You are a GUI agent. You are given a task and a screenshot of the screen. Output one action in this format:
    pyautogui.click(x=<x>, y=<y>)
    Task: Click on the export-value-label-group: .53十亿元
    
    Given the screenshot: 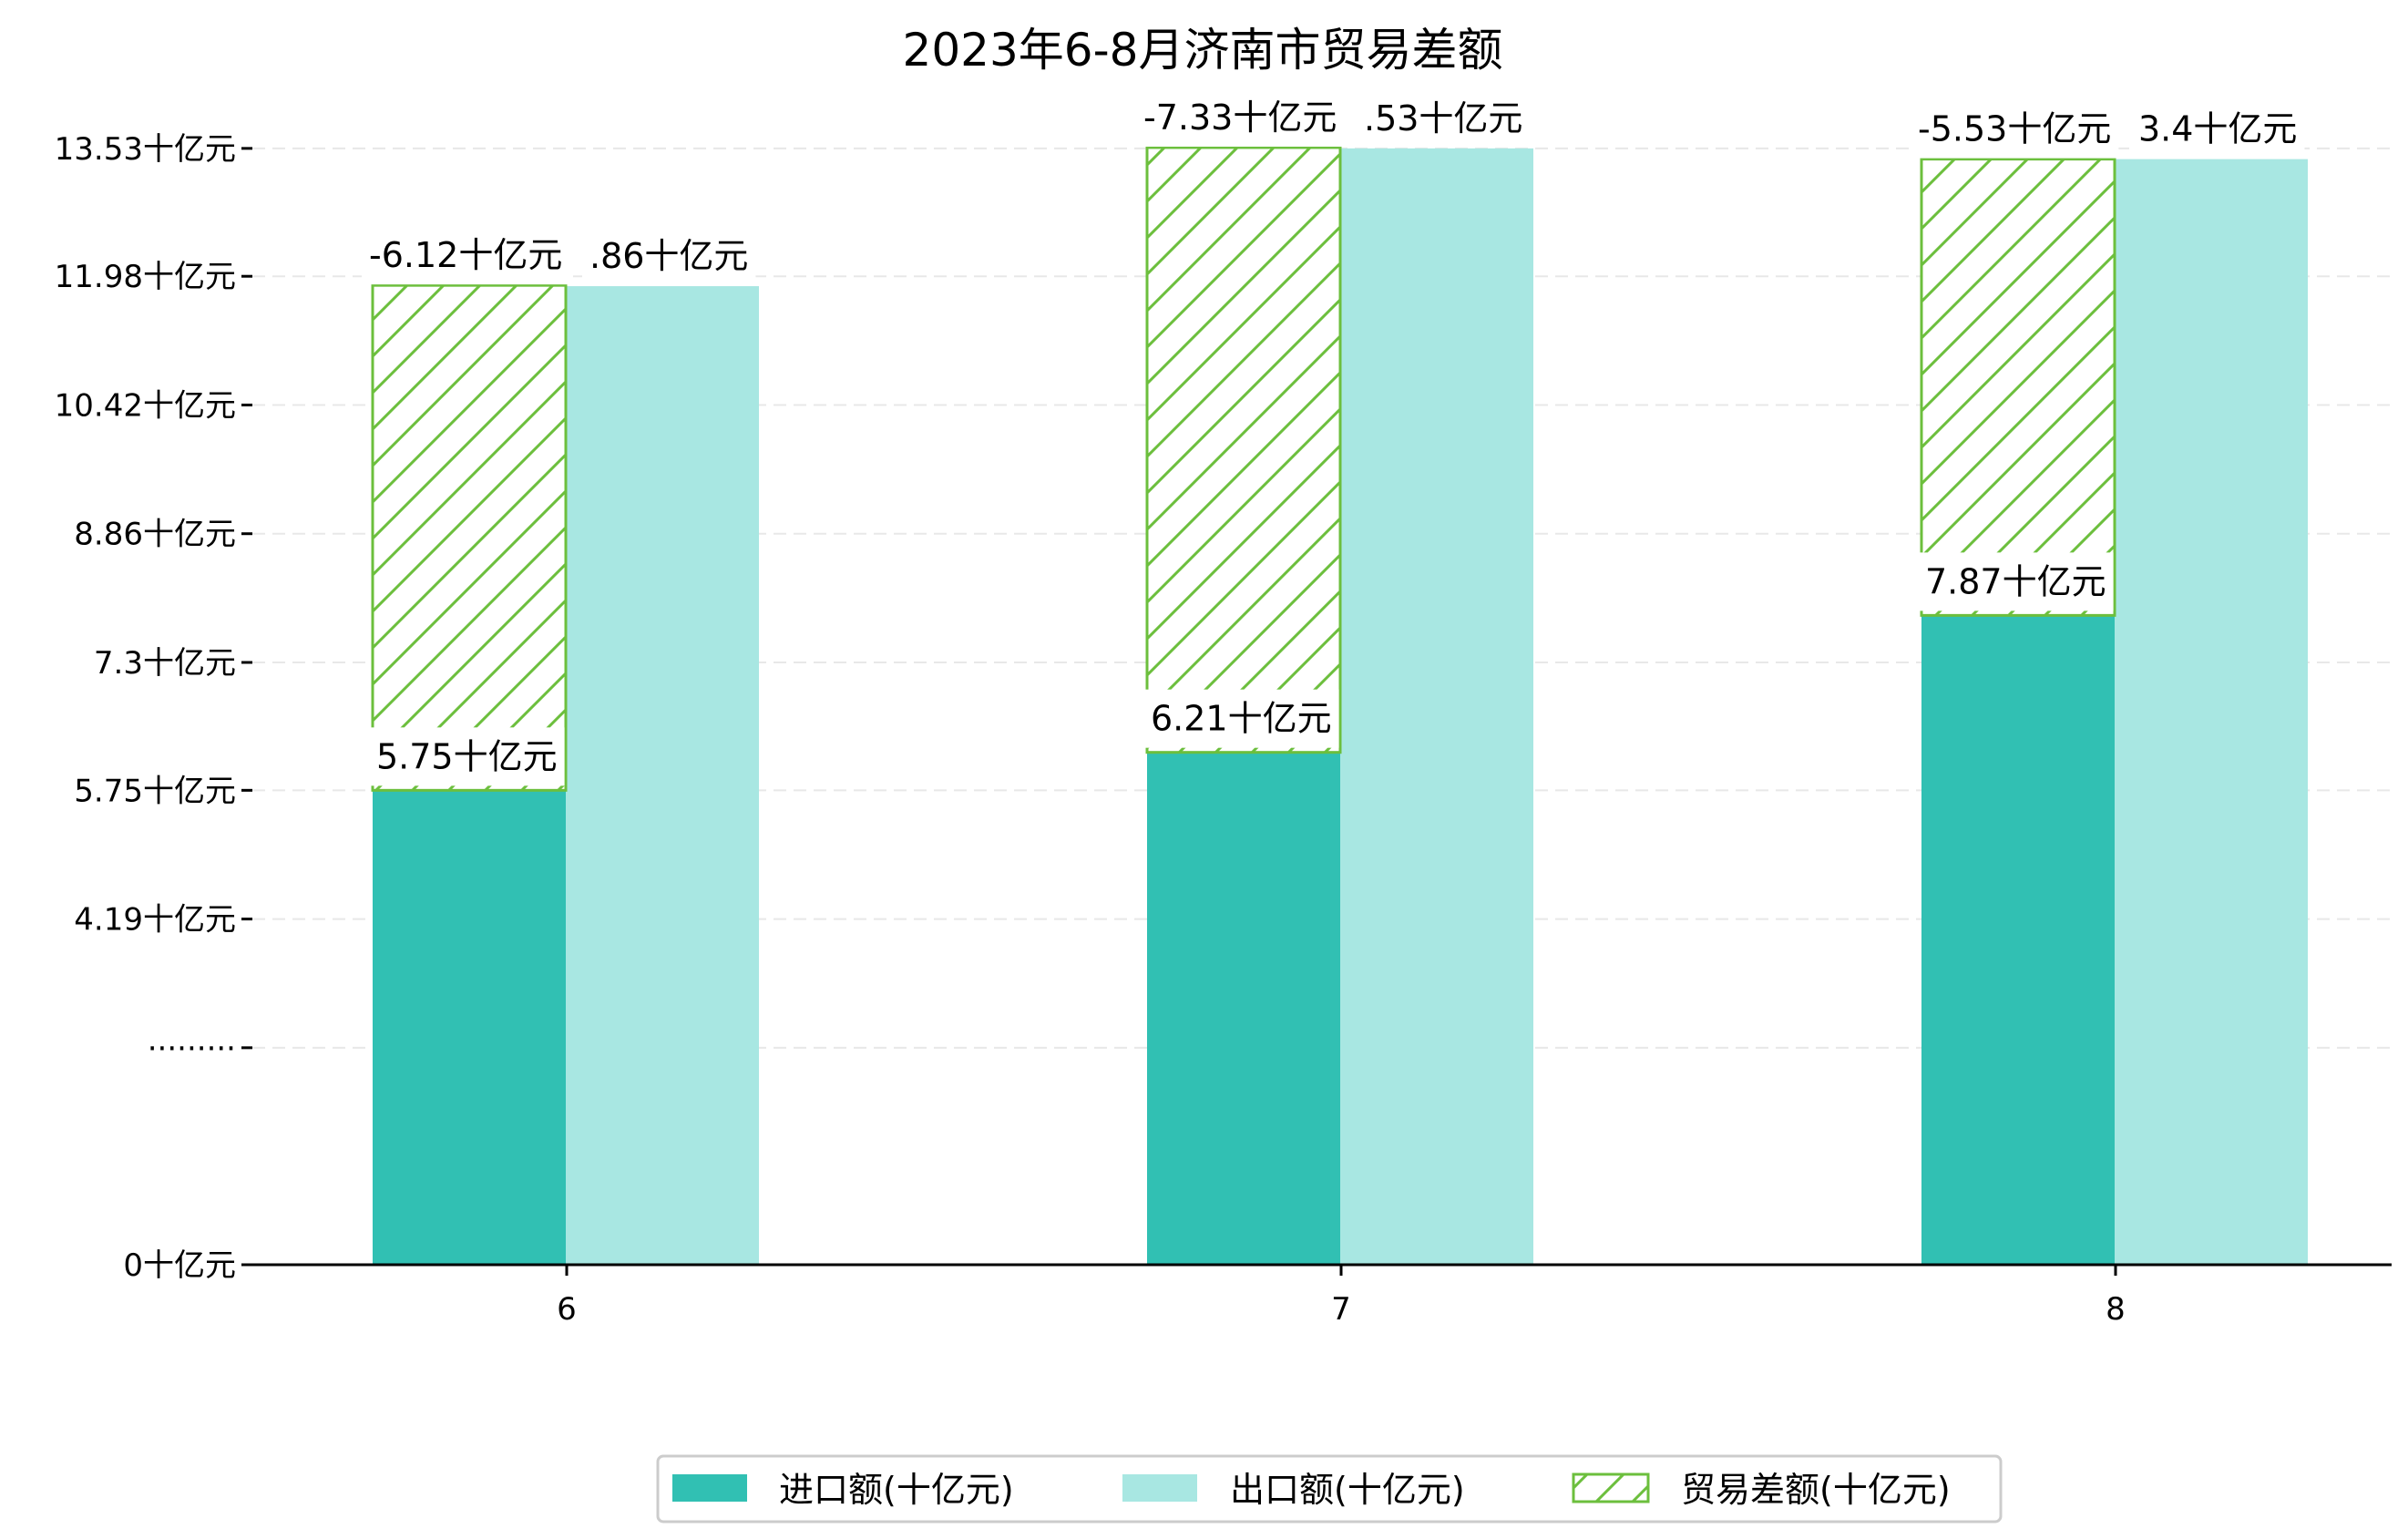 What is the action you would take?
    pyautogui.click(x=1444, y=118)
    